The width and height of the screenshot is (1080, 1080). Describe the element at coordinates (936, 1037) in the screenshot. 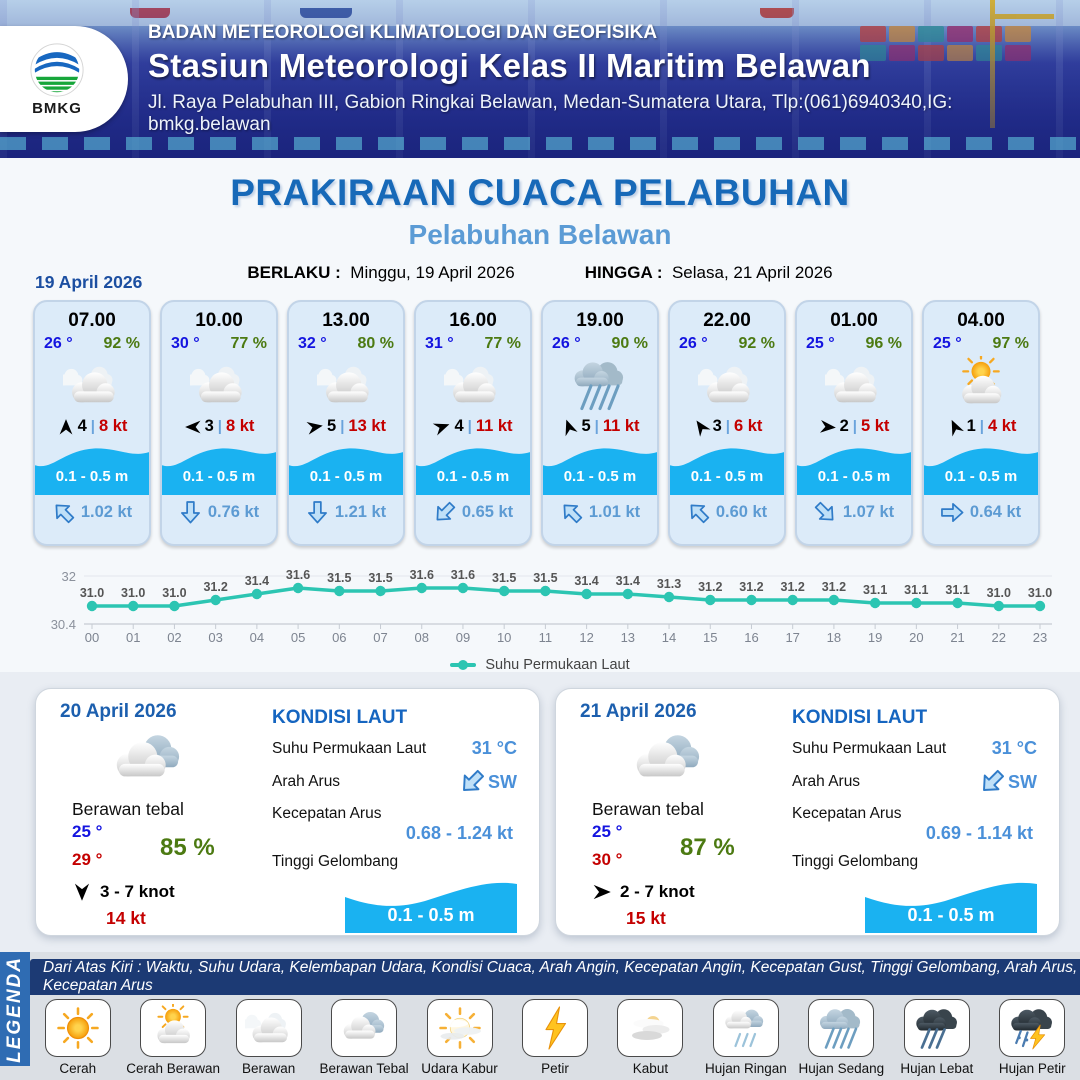

I see `legend-item: Hujan Lebat` at that location.